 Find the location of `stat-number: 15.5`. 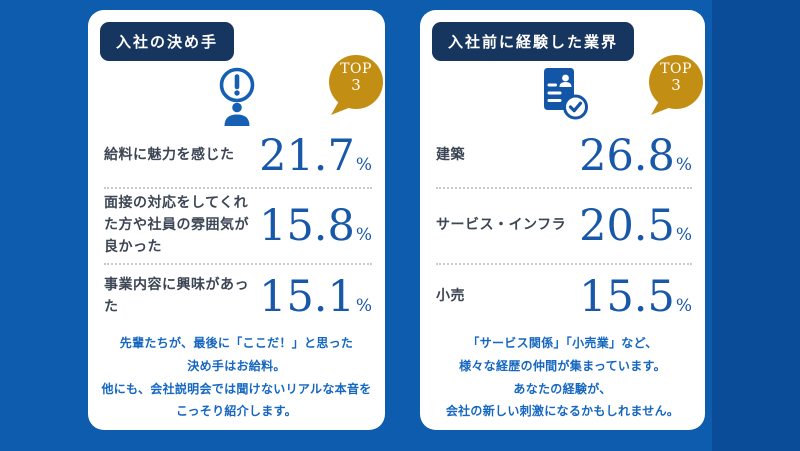

stat-number: 15.5 is located at coordinates (627, 296).